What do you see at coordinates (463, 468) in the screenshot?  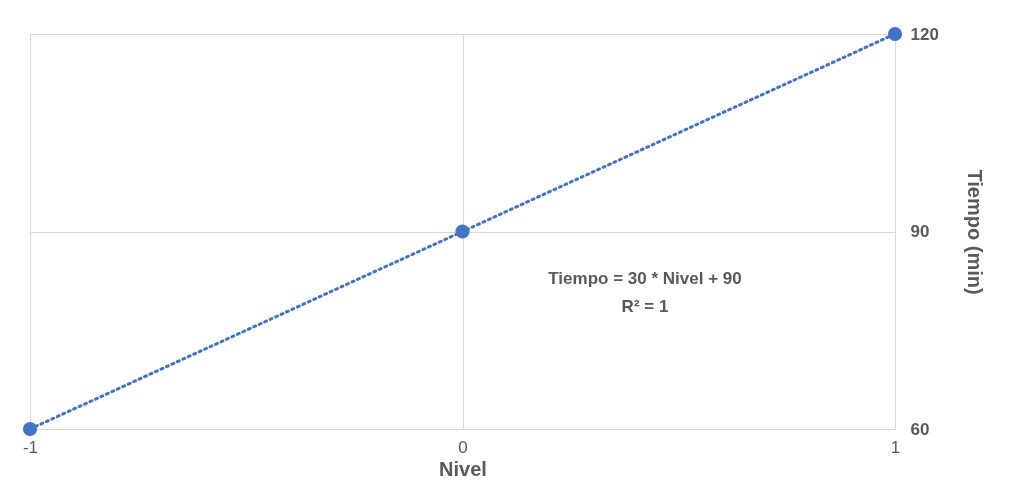 I see `x-axis-title: Nivel` at bounding box center [463, 468].